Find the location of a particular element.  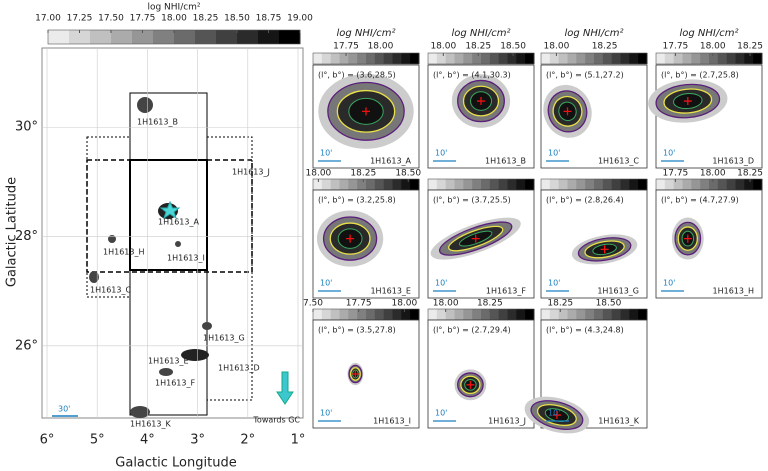

panel-name: 1H1613_I is located at coordinates (392, 421).